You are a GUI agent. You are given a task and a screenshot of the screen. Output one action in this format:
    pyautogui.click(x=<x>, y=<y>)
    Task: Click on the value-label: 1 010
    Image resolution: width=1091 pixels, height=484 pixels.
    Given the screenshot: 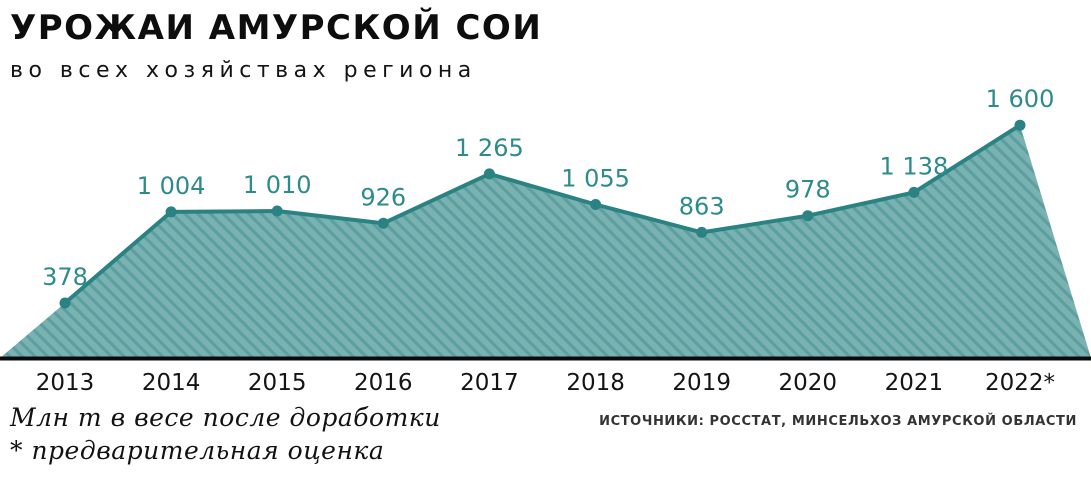 What is the action you would take?
    pyautogui.click(x=277, y=185)
    